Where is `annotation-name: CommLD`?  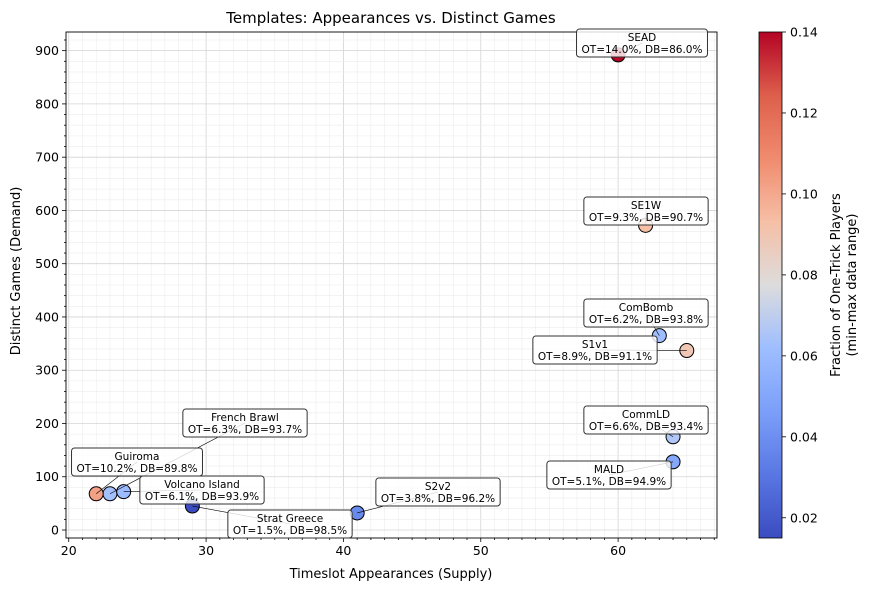 annotation-name: CommLD is located at coordinates (646, 415).